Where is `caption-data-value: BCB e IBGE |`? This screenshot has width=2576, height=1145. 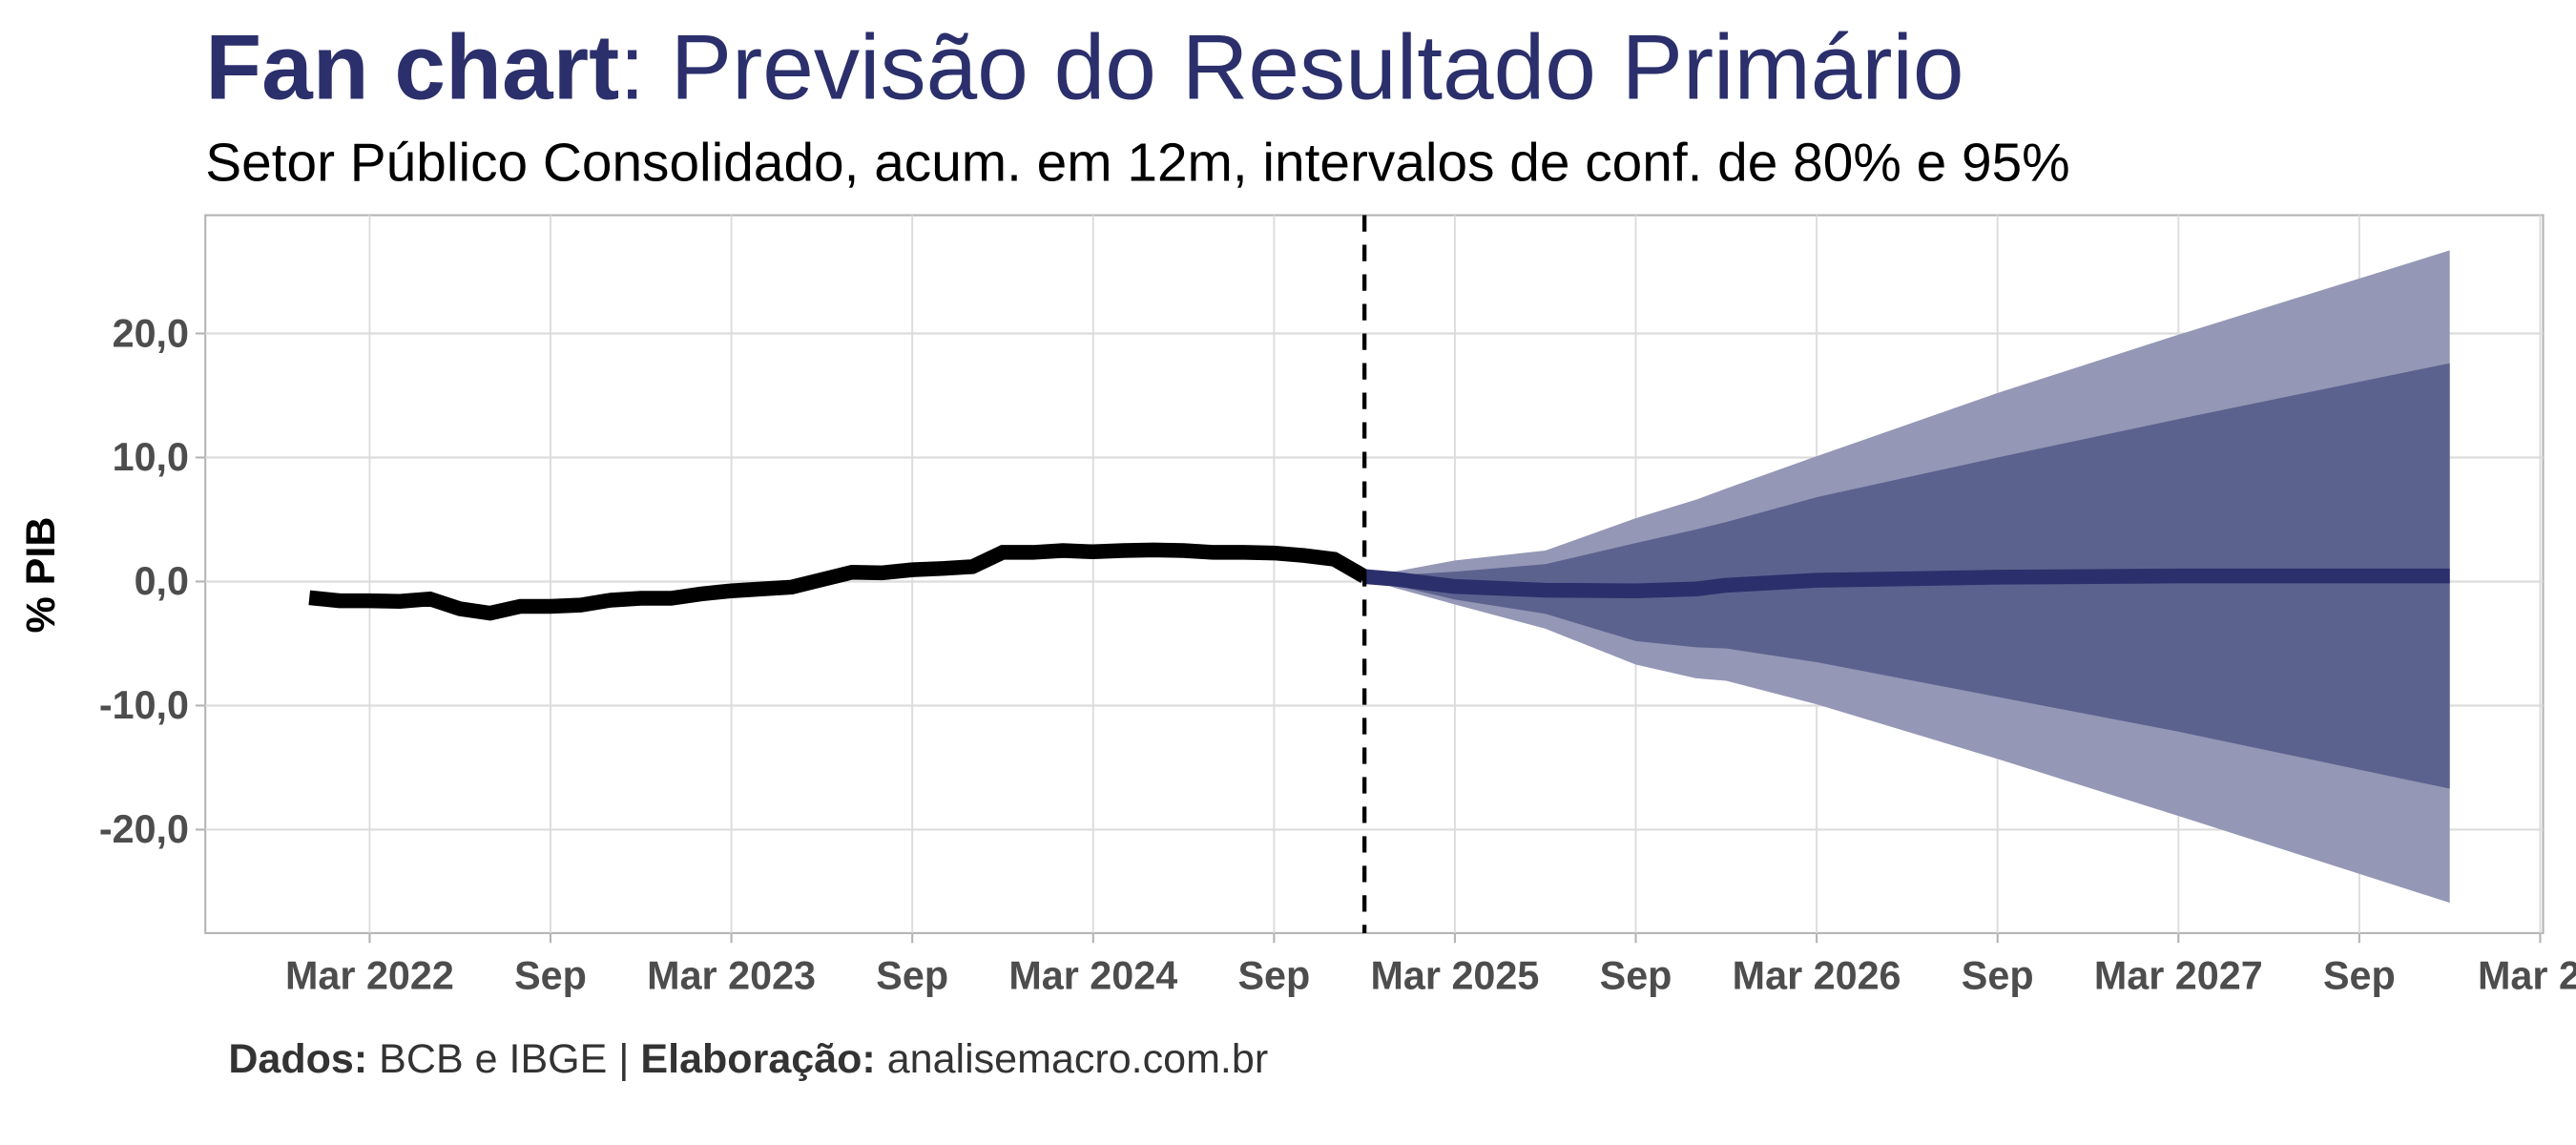
caption-data-value: BCB e IBGE | is located at coordinates (503, 1059).